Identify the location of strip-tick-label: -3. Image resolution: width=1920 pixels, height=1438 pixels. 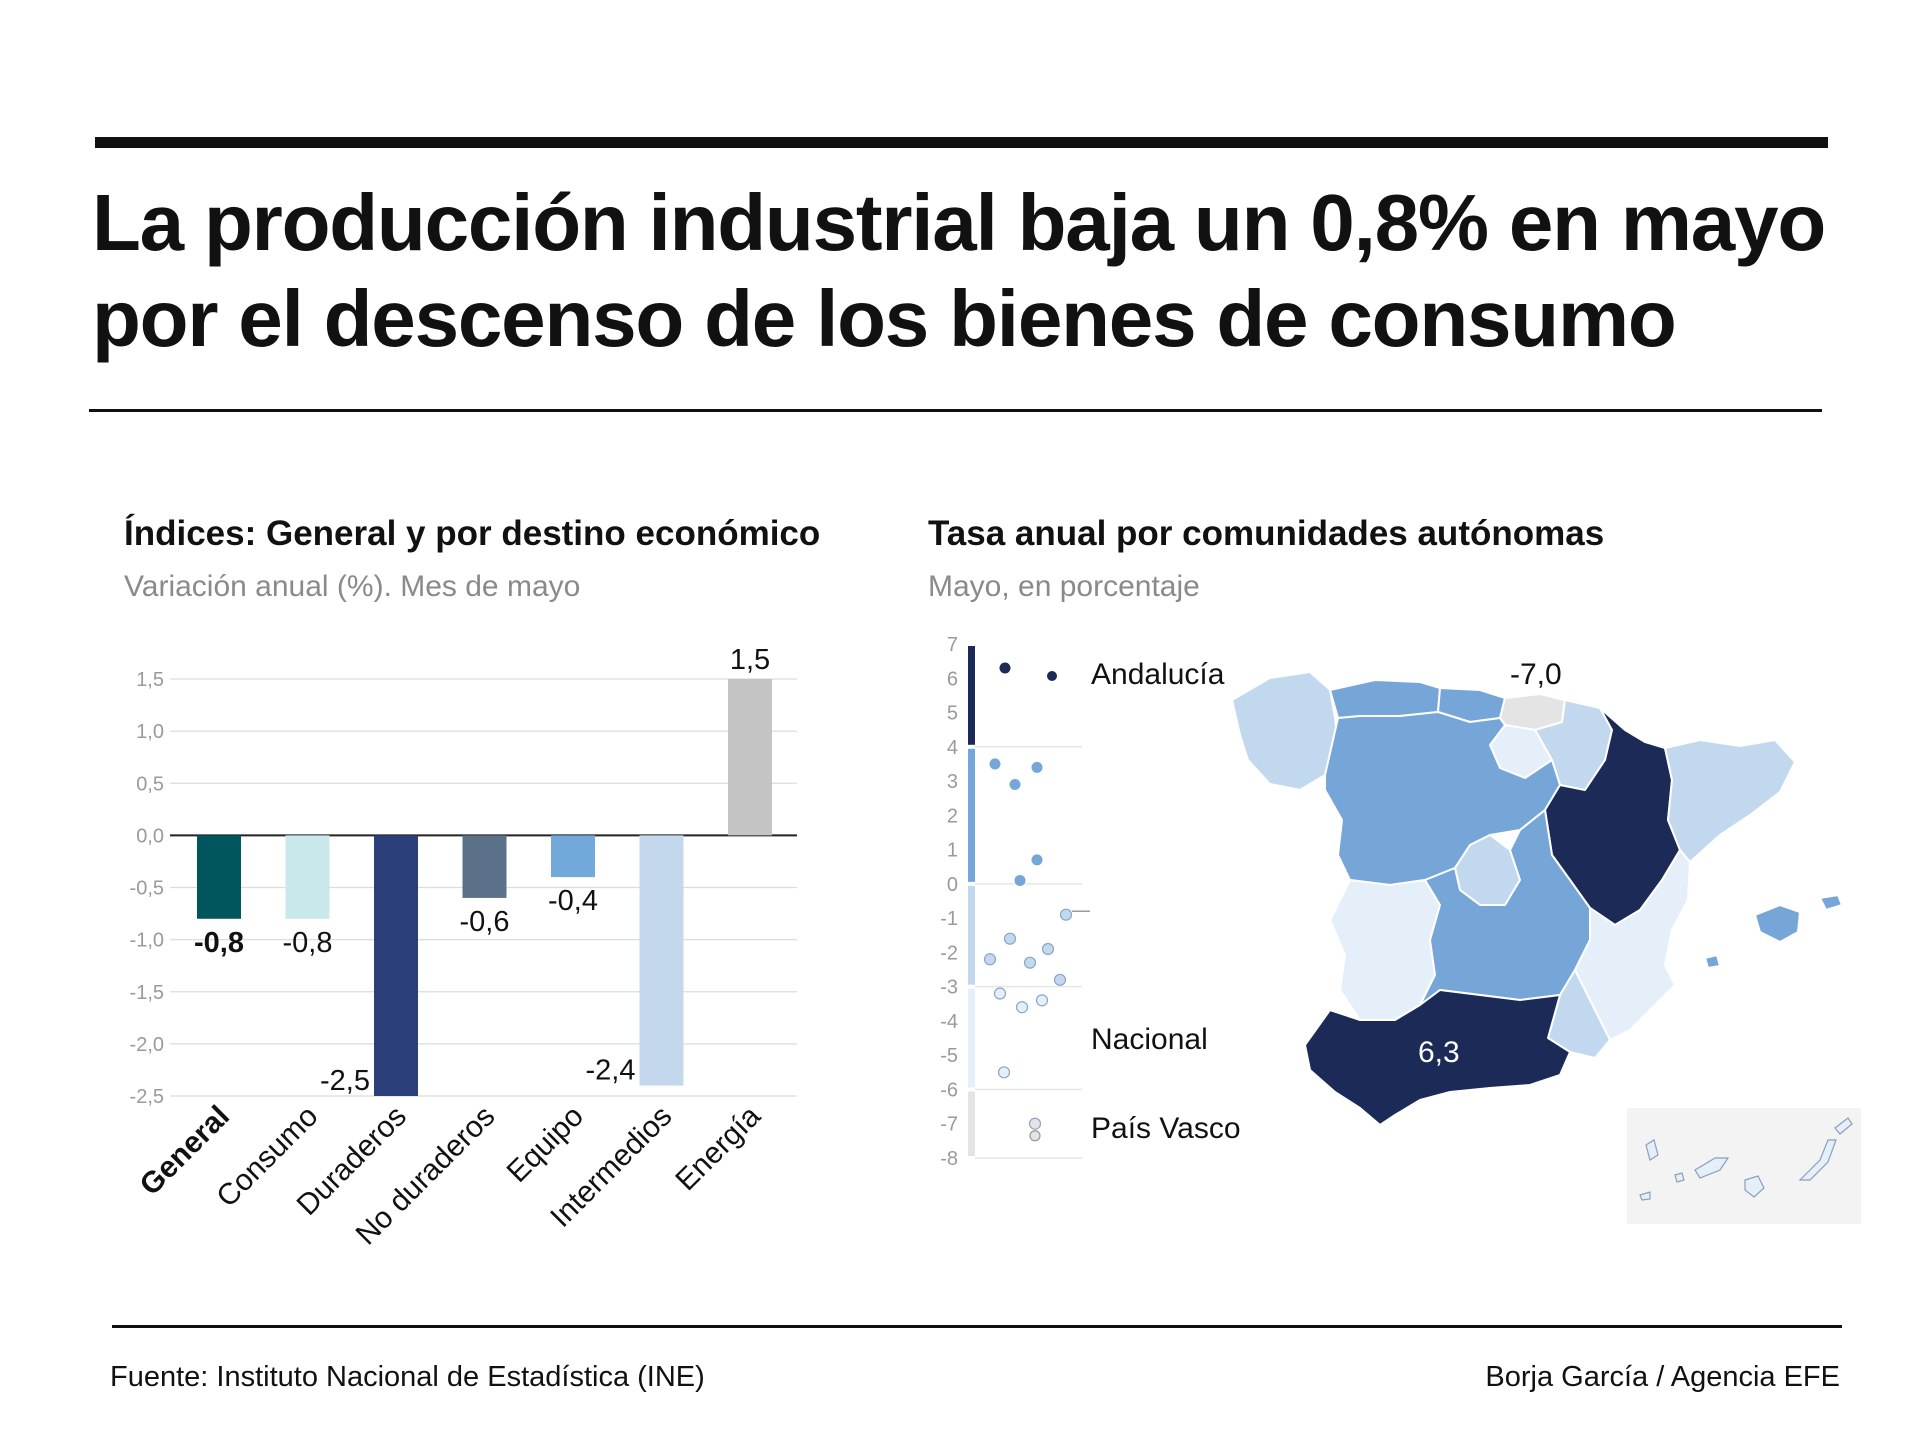
(949, 988).